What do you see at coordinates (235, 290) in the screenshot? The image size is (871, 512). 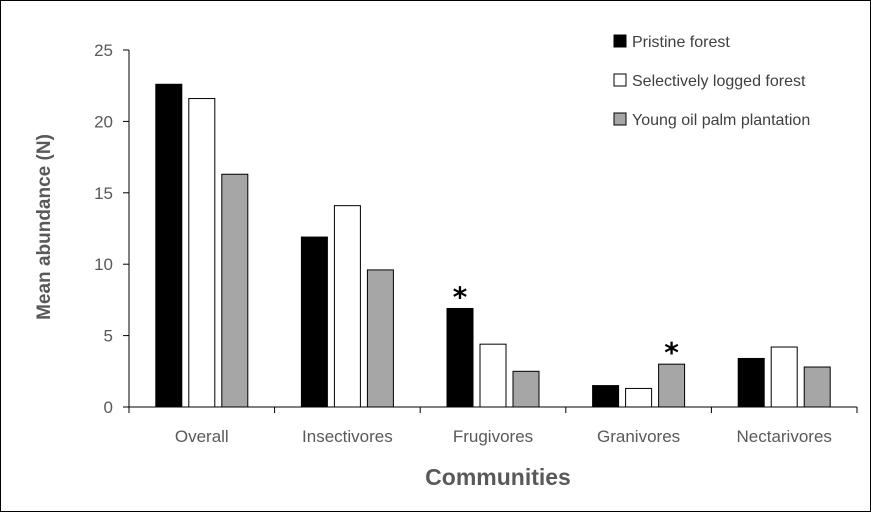 I see `bar-overall-young-oil-palm-plantation` at bounding box center [235, 290].